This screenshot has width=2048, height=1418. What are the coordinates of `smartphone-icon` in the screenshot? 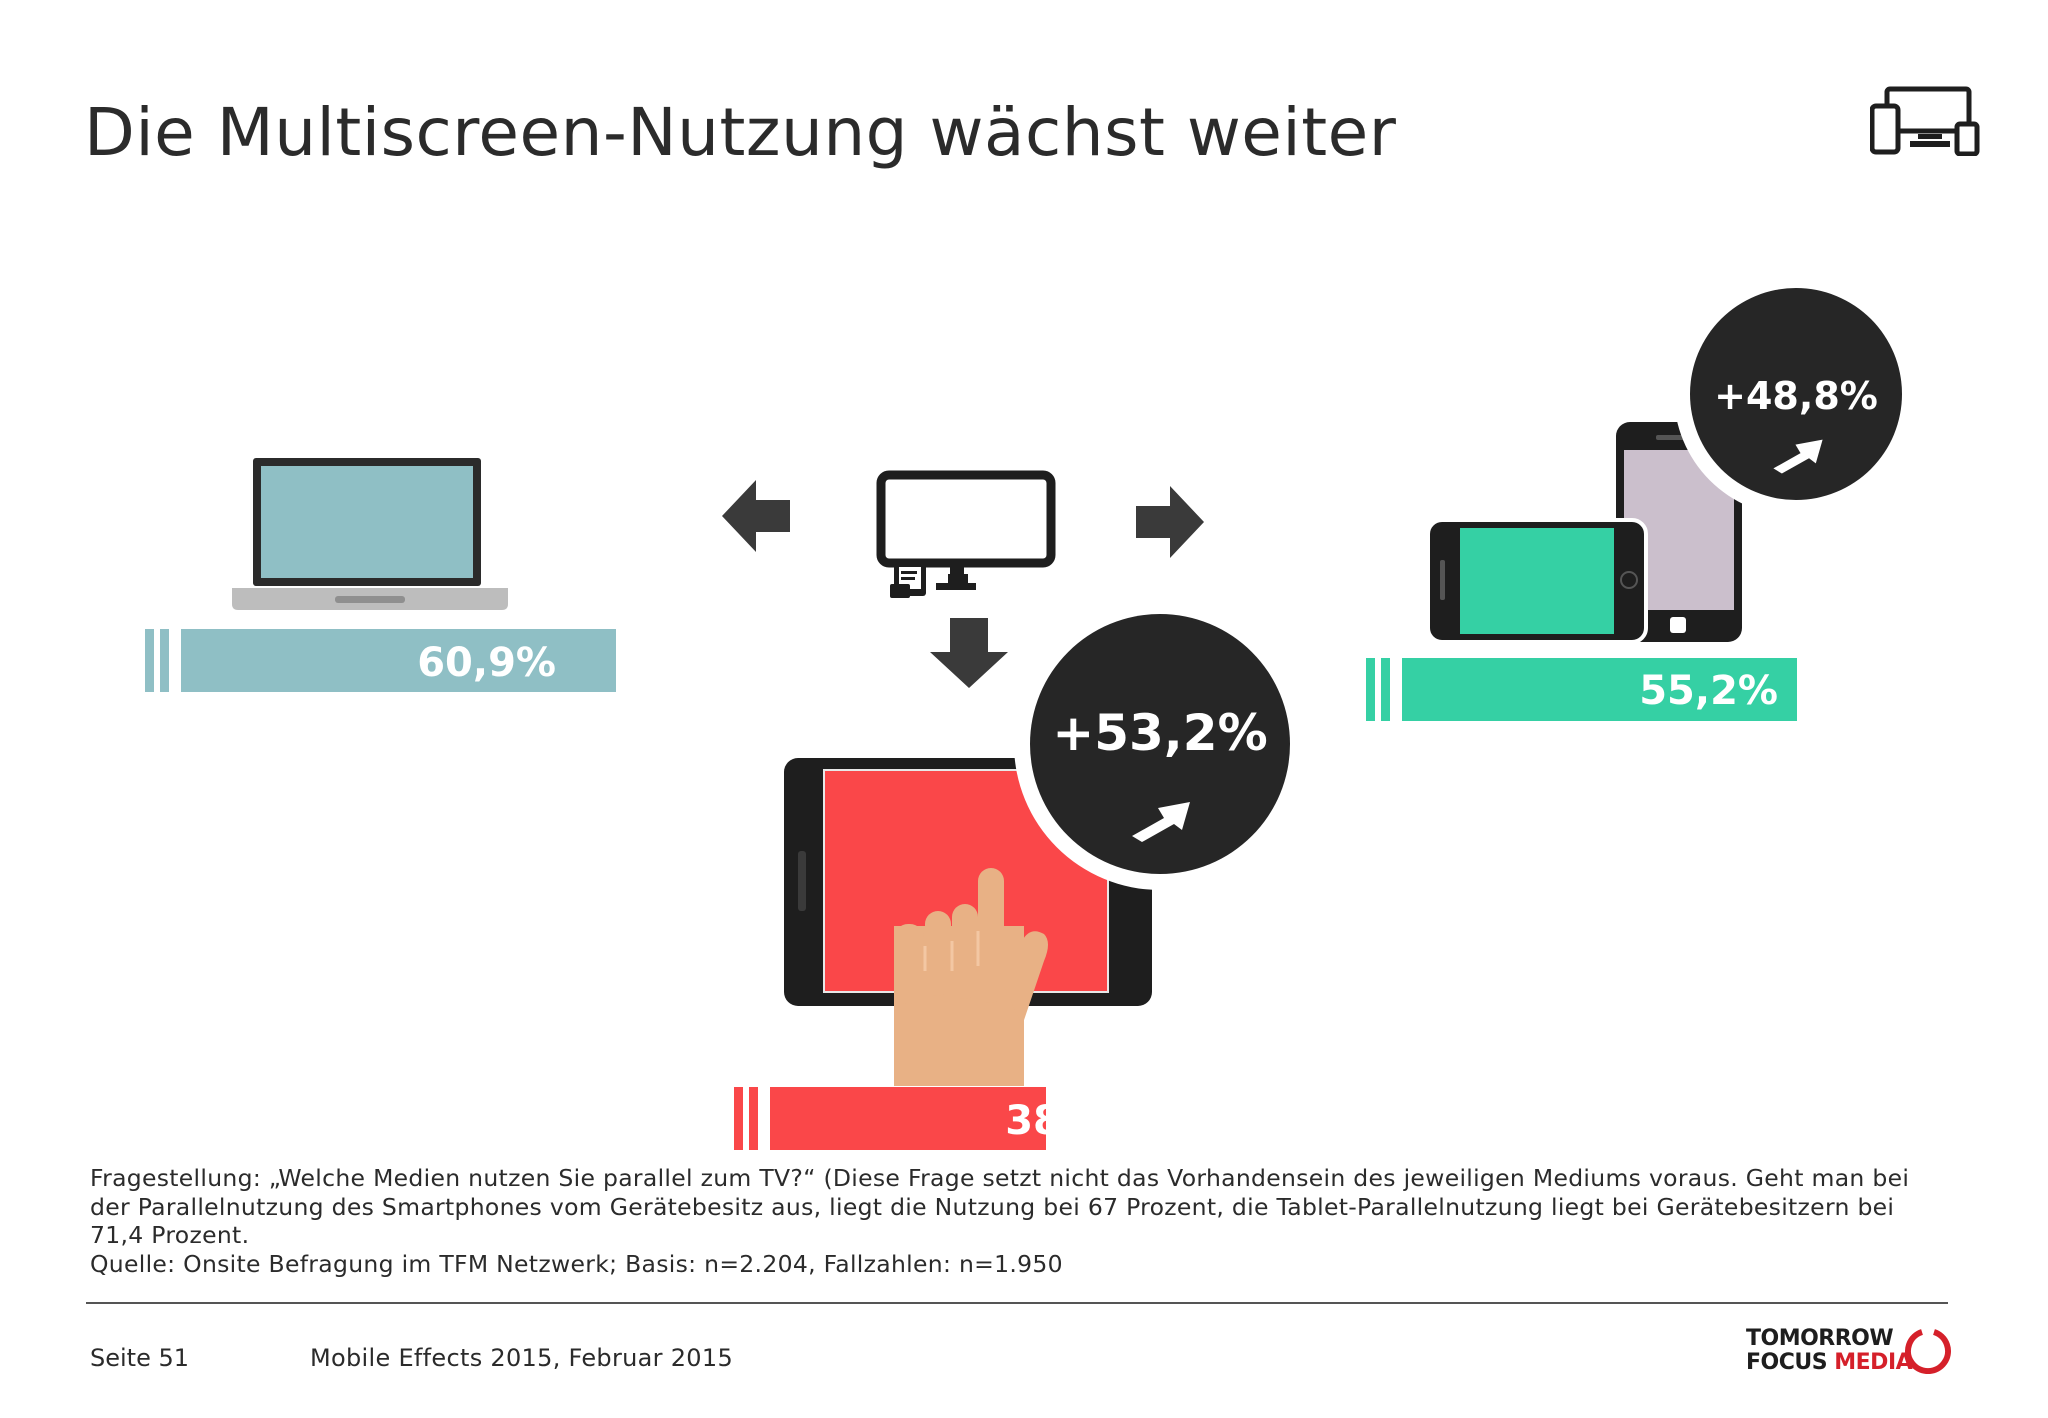 It's located at (1584, 533).